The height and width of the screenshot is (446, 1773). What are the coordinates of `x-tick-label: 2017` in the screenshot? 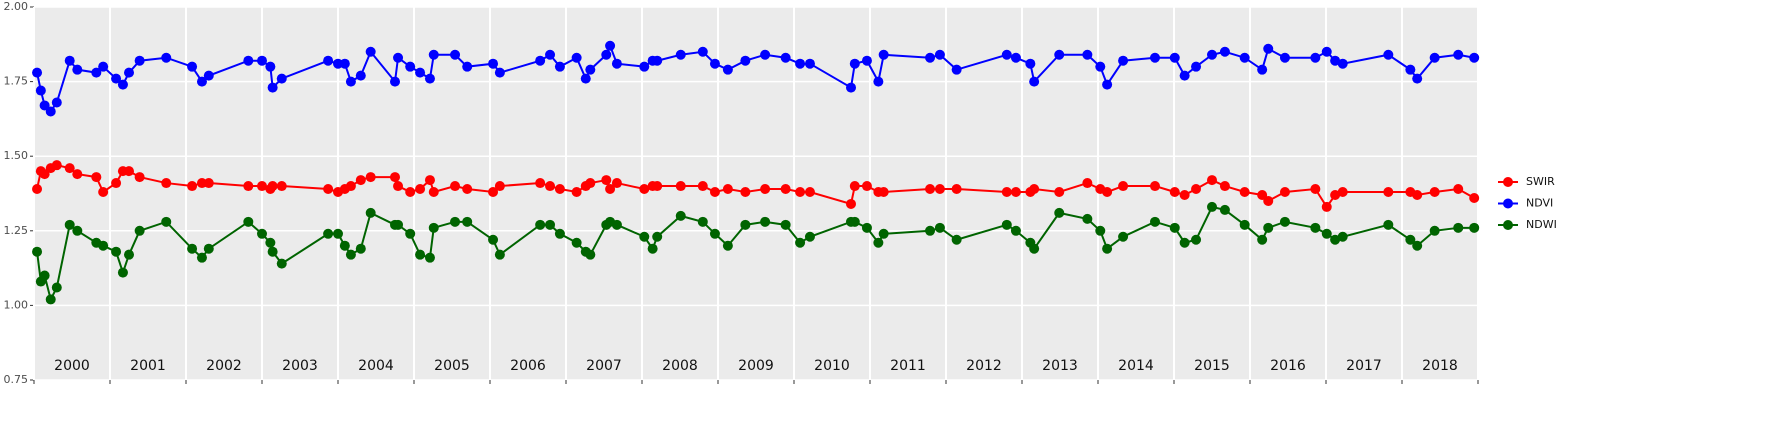 It's located at (1364, 366).